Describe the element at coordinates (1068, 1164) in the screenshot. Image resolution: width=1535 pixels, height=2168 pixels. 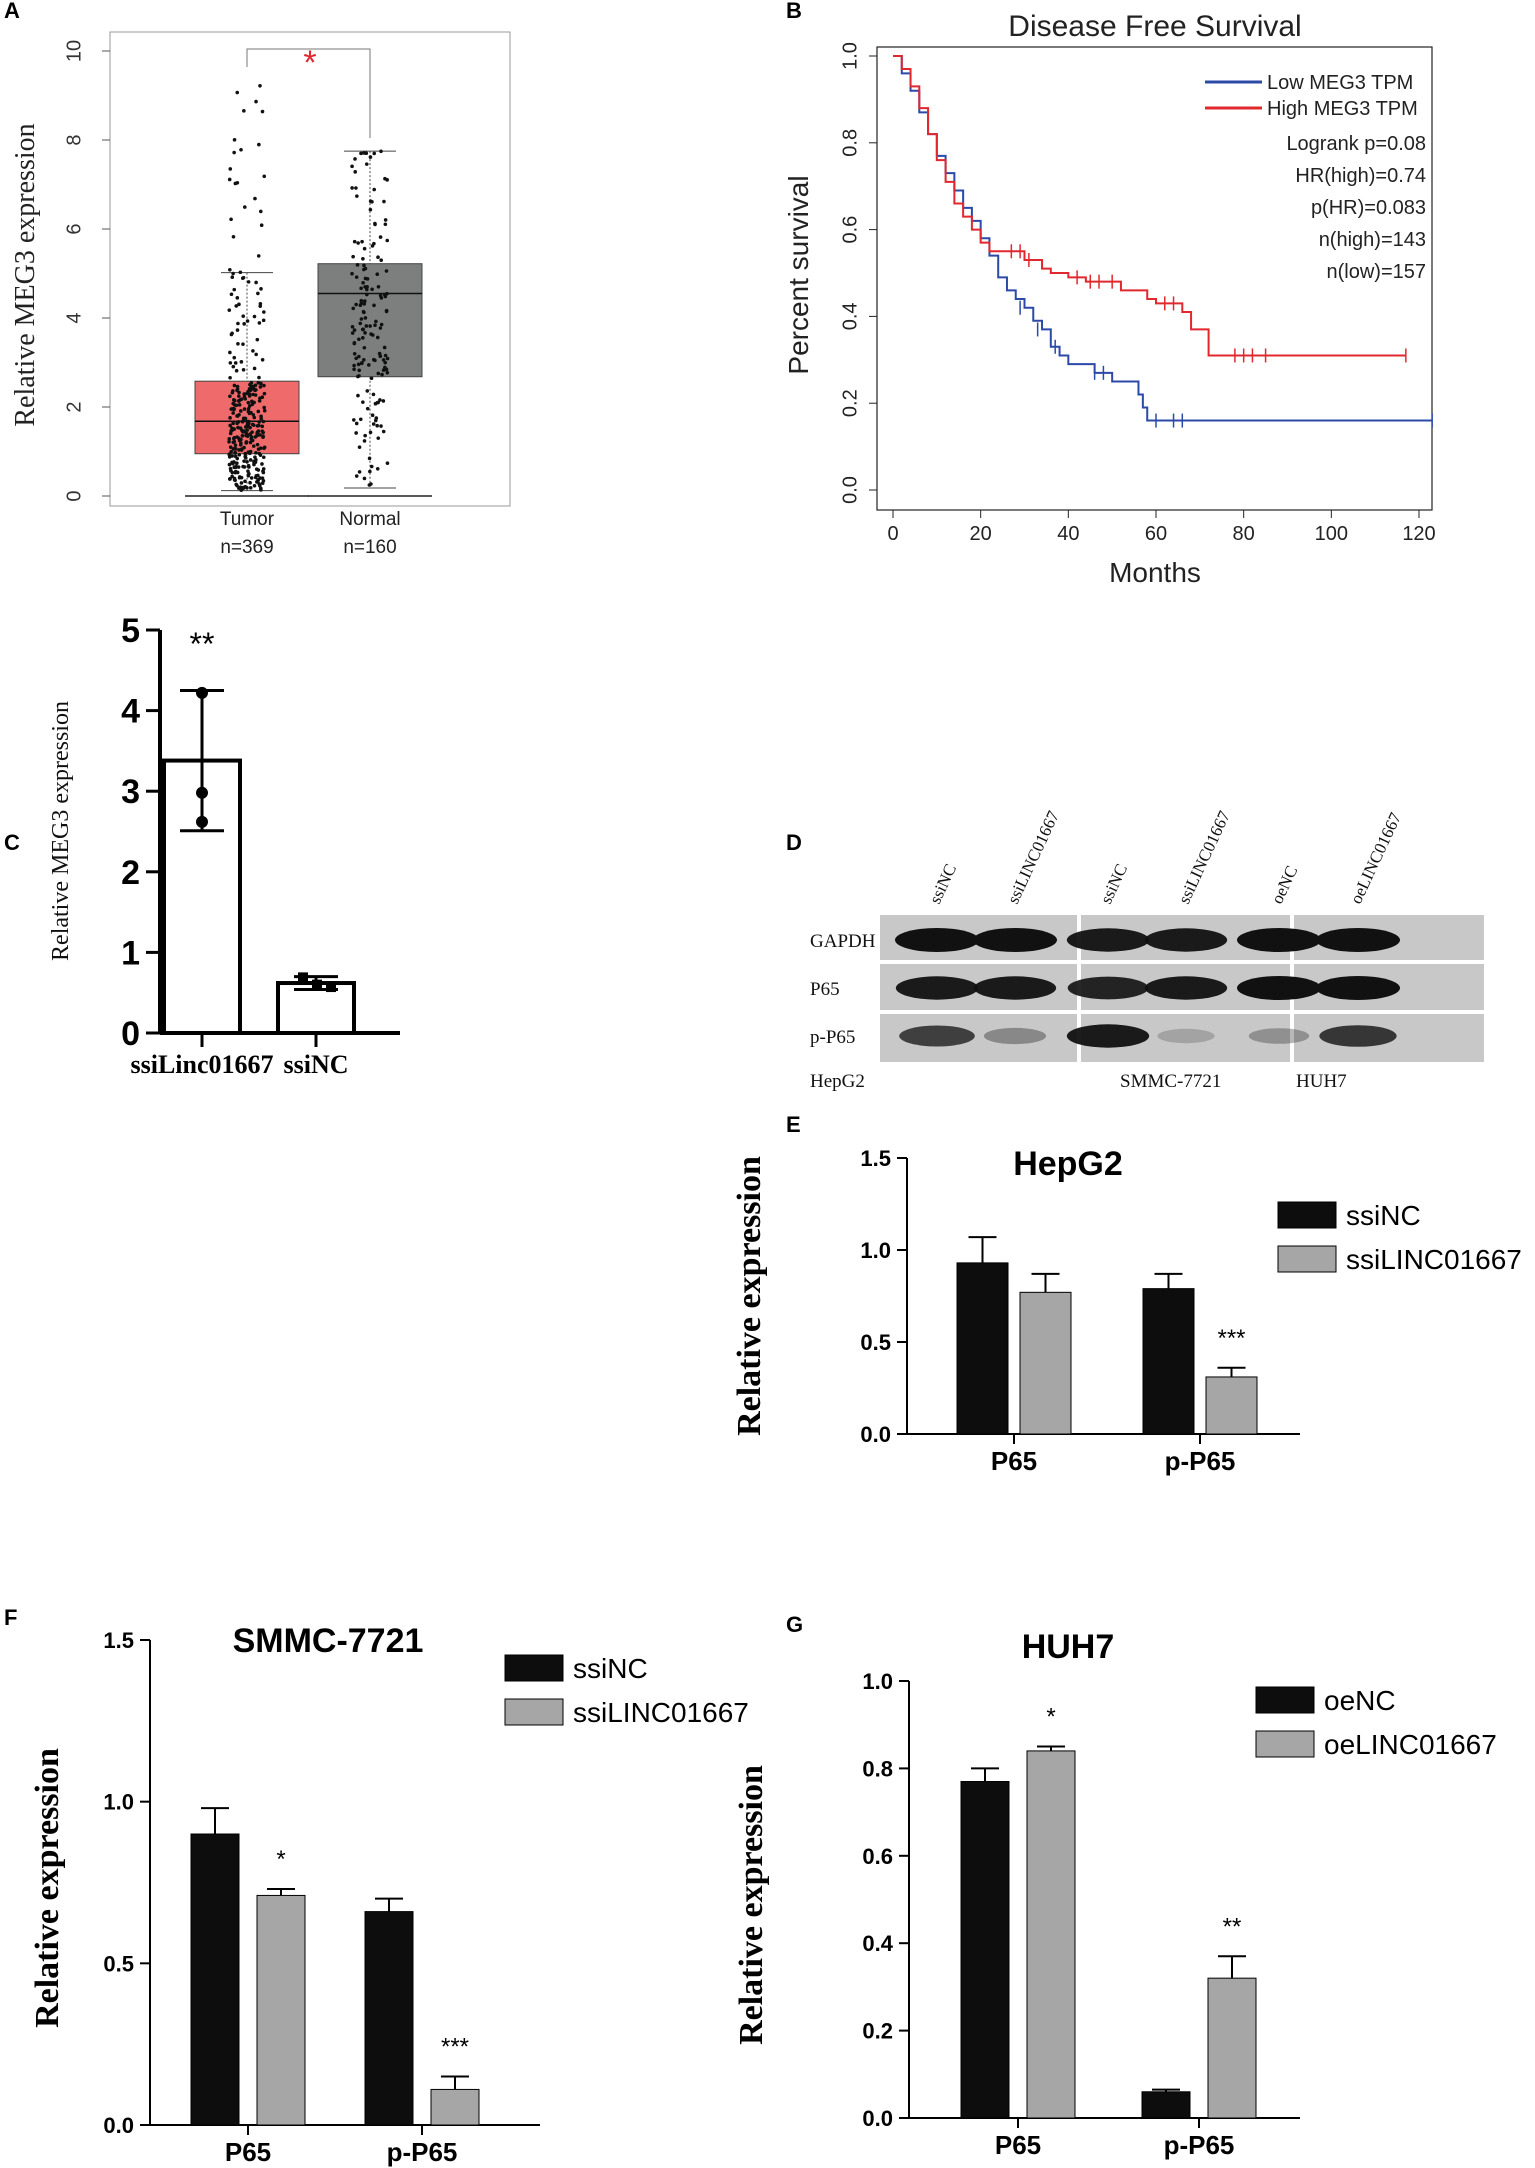
I see `chart-title: HepG2` at that location.